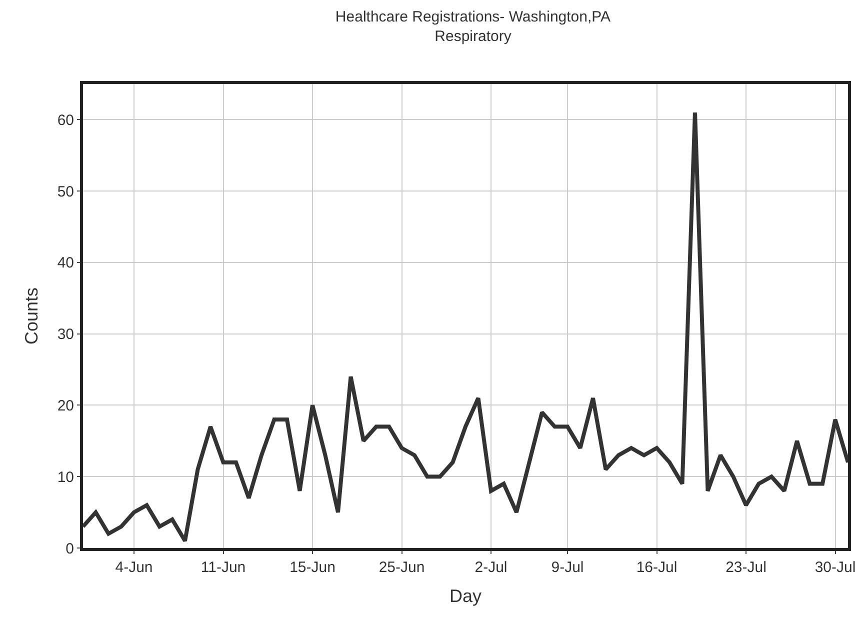  Describe the element at coordinates (65, 191) in the screenshot. I see `y-tick-label: 50` at that location.